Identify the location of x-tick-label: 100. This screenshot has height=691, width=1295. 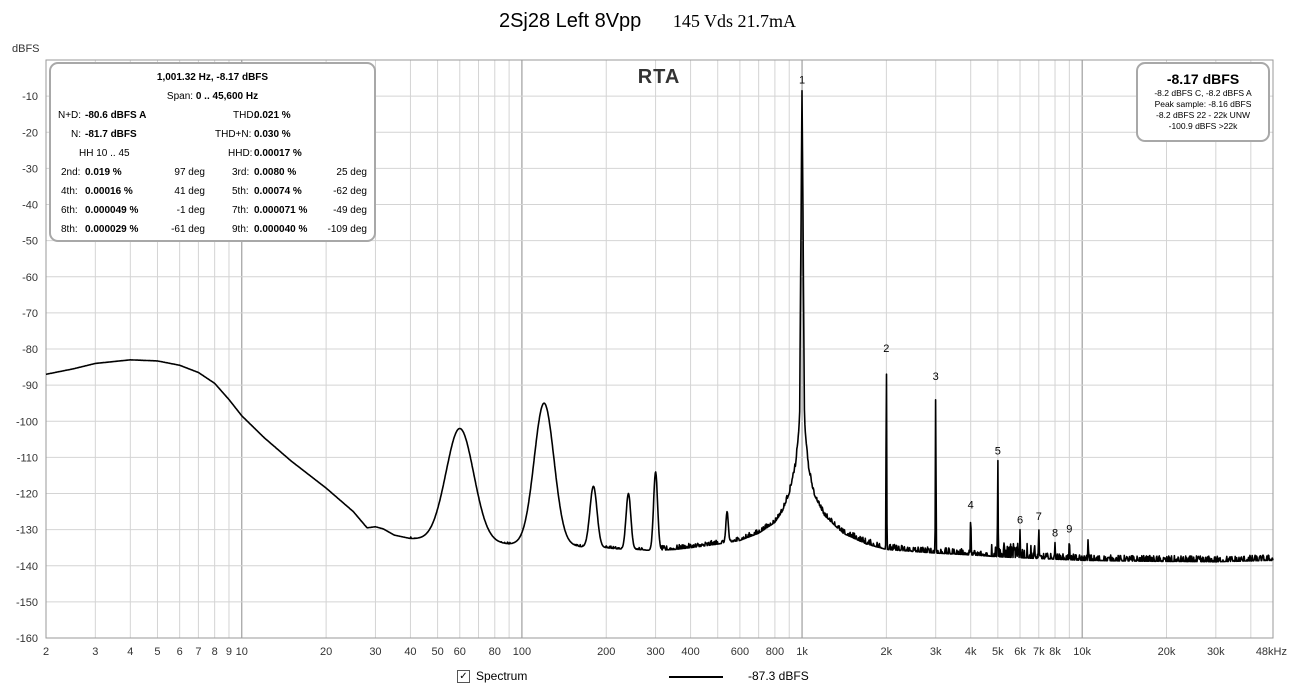
(522, 652).